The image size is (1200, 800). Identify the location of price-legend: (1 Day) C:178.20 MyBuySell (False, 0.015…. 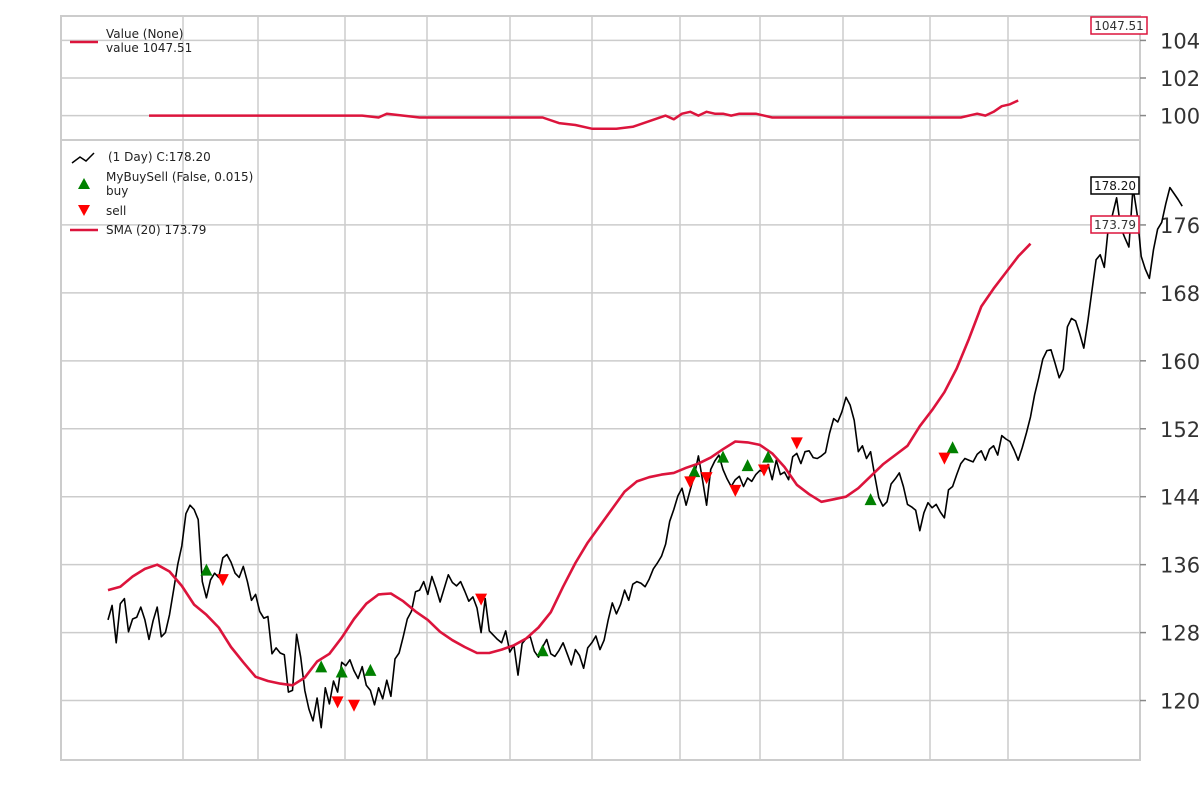
(161, 193).